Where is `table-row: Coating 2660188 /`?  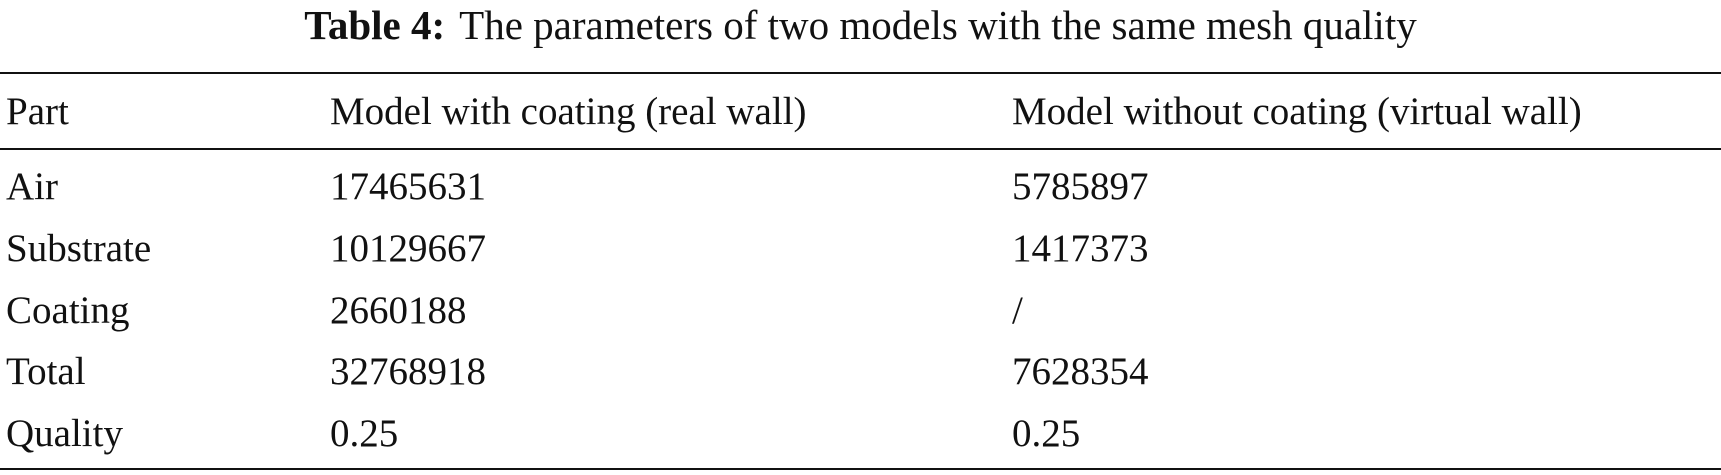 table-row: Coating 2660188 / is located at coordinates (860, 311).